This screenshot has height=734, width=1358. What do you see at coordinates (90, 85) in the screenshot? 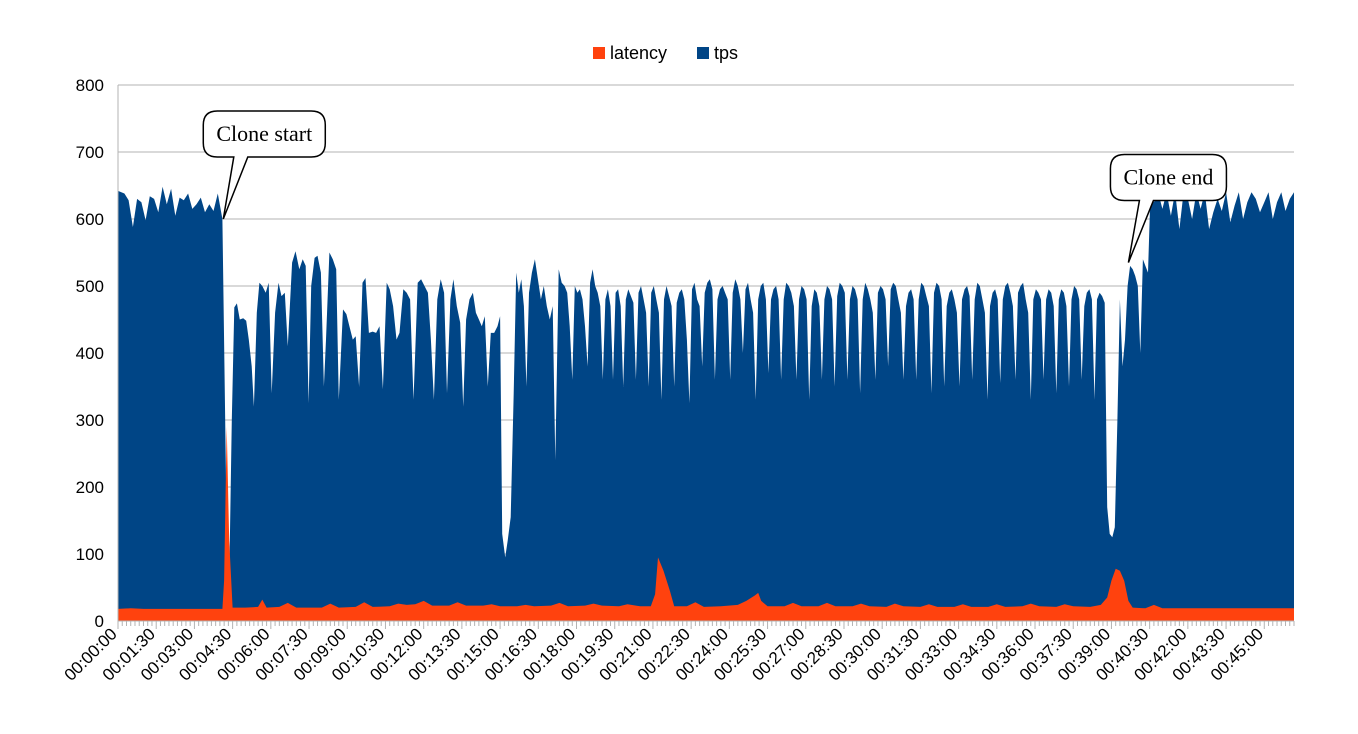
I see `y-tick-label-800: 800` at bounding box center [90, 85].